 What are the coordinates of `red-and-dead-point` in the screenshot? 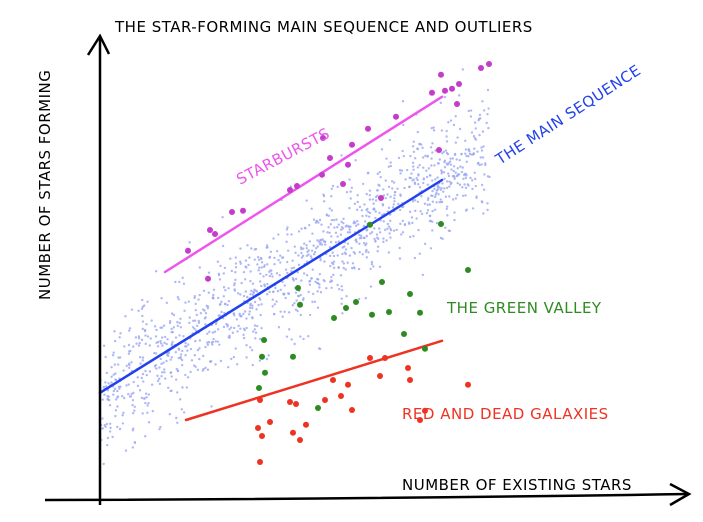 It's located at (293, 432).